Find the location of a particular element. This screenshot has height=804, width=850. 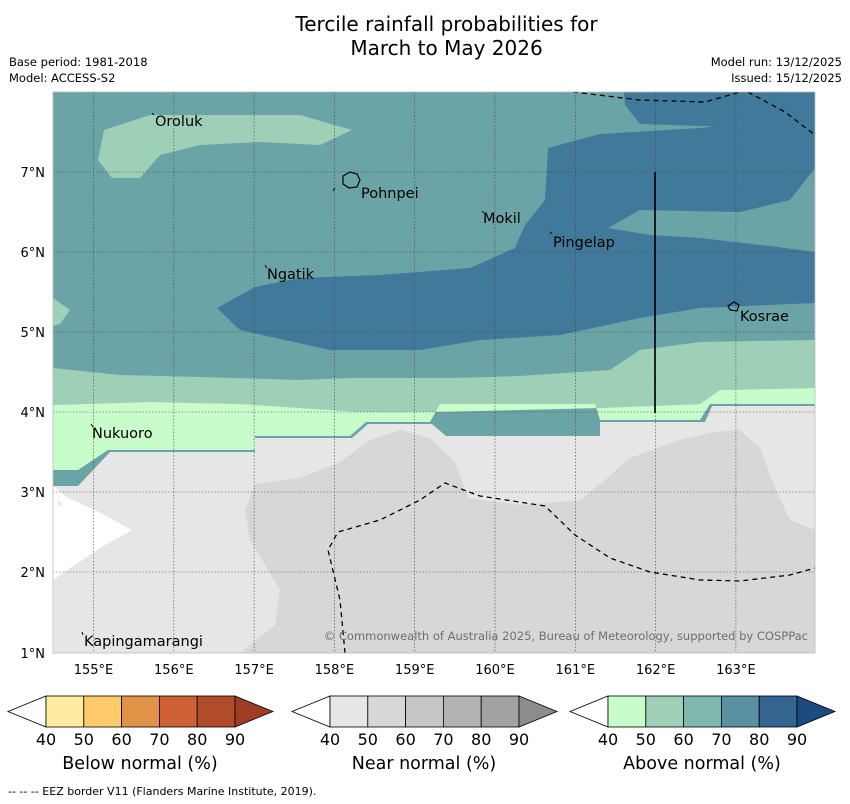

lon-tick: 158°E is located at coordinates (335, 670).